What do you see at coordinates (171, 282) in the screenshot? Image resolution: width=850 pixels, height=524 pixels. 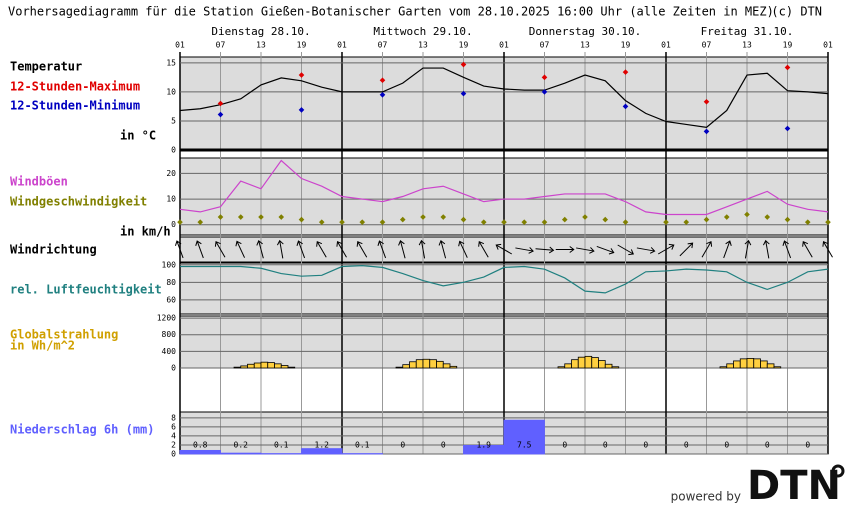 I see `y-tick-label: 80` at bounding box center [171, 282].